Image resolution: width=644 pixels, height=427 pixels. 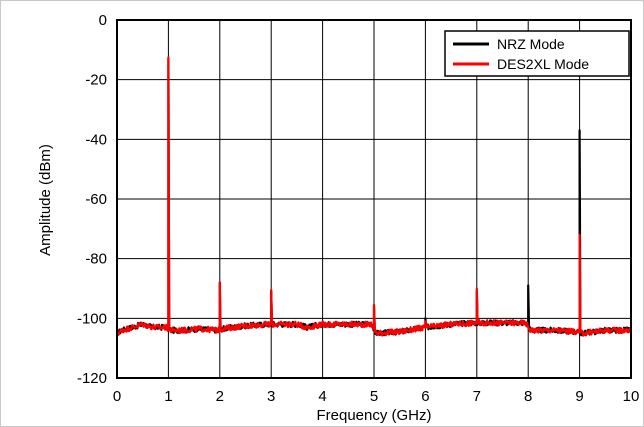 I want to click on y-tick-label: -60, so click(x=96, y=199).